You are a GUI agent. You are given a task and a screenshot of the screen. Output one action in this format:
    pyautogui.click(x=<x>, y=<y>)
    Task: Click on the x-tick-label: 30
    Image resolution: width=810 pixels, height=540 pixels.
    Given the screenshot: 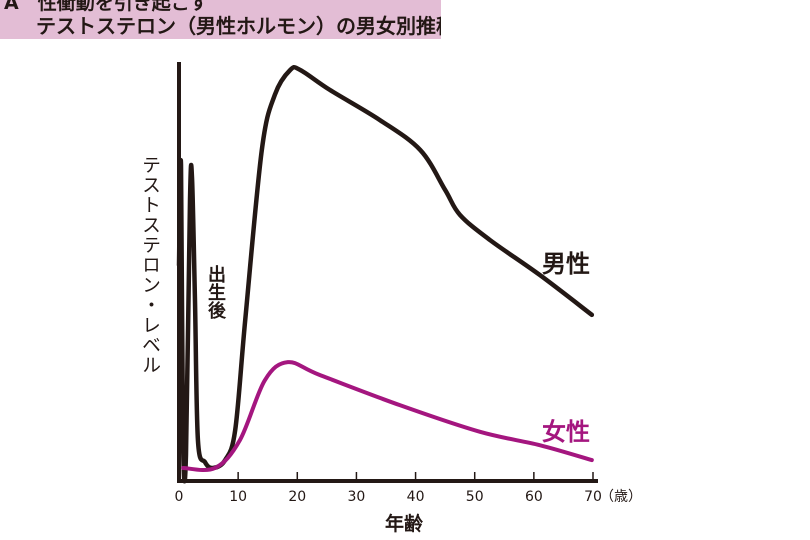 What is the action you would take?
    pyautogui.click(x=357, y=497)
    